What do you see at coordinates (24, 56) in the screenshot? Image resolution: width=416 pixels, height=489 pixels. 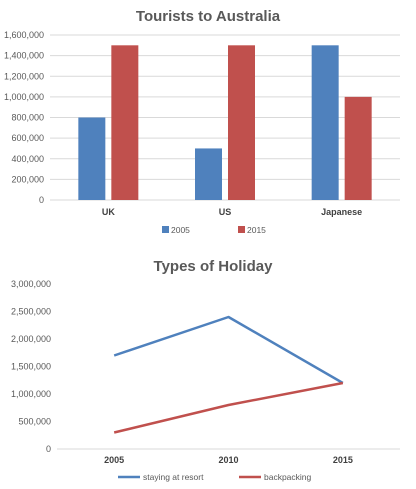 I see `y-tick-label: 1,400,000` at bounding box center [24, 56].